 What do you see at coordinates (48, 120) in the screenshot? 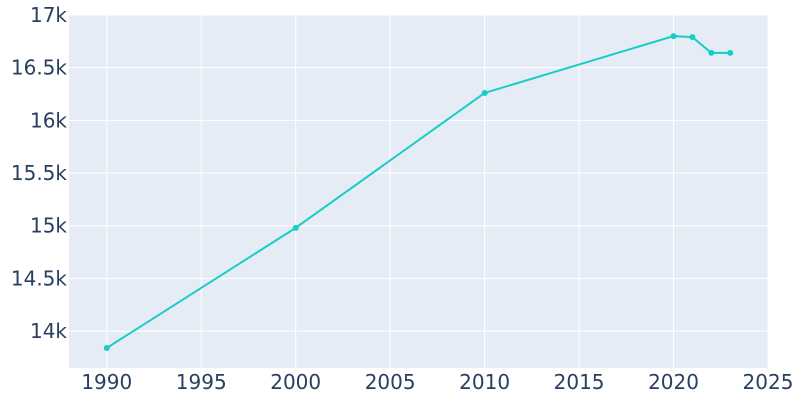
I see `y-tick-label: 16k` at bounding box center [48, 120].